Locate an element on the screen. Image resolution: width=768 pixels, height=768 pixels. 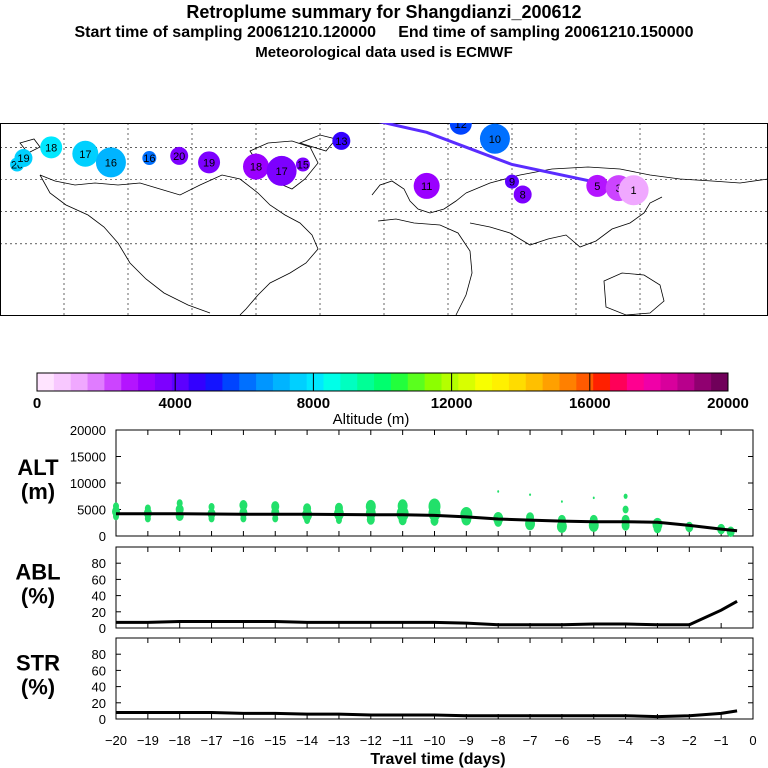
plume-cluster: 17 is located at coordinates (85, 153).